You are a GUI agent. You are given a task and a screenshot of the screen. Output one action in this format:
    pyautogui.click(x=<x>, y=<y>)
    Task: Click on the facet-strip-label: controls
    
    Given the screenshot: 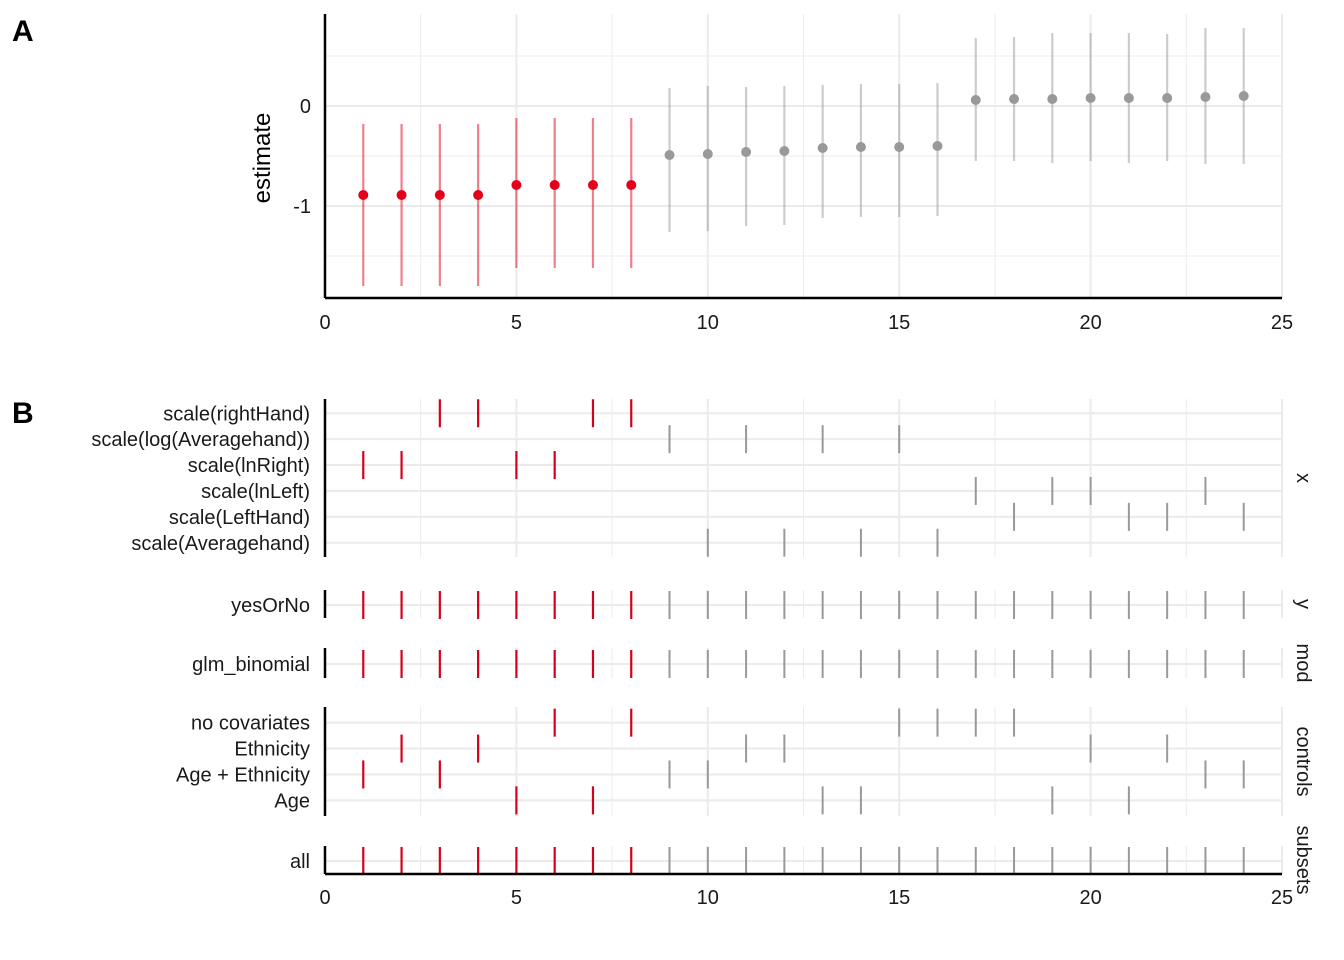 What is the action you would take?
    pyautogui.click(x=1303, y=761)
    